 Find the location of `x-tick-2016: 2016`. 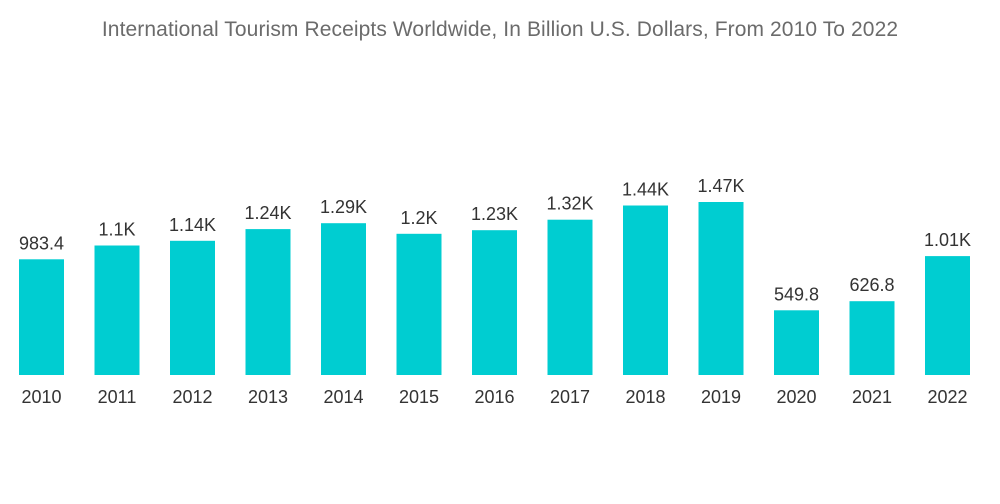

x-tick-2016: 2016 is located at coordinates (494, 397).